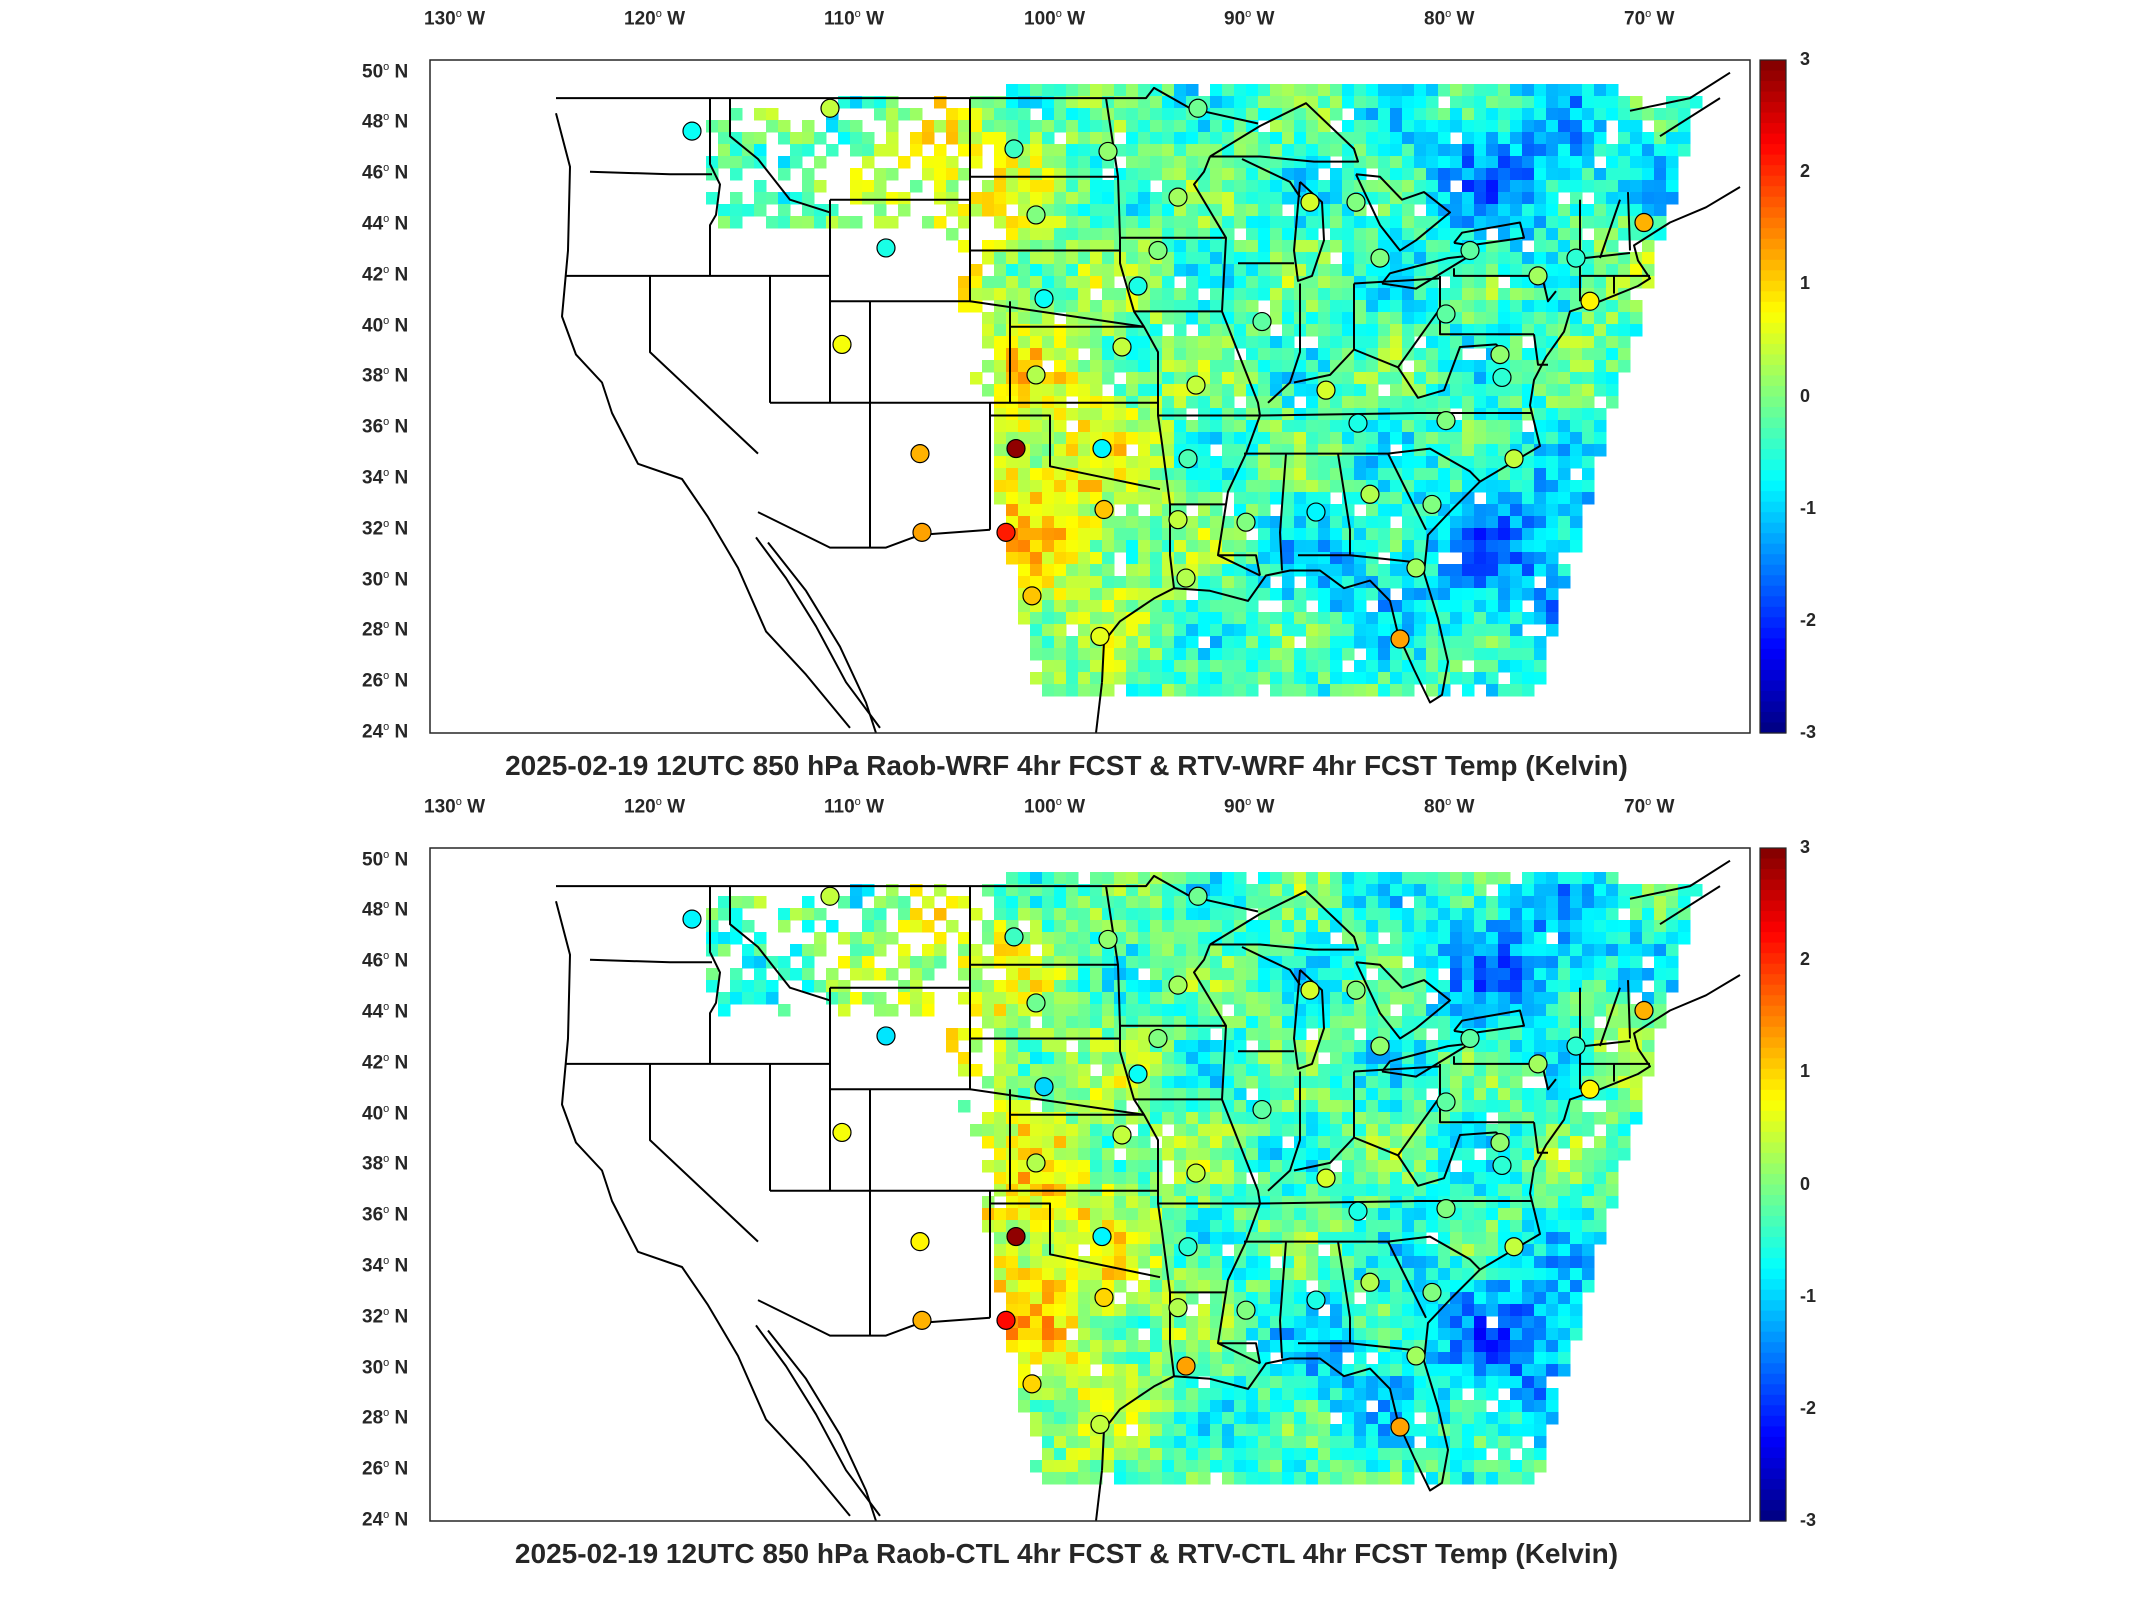 The height and width of the screenshot is (1600, 2133). Describe the element at coordinates (385, 274) in the screenshot. I see `latitude-tick-label: 42o N` at that location.